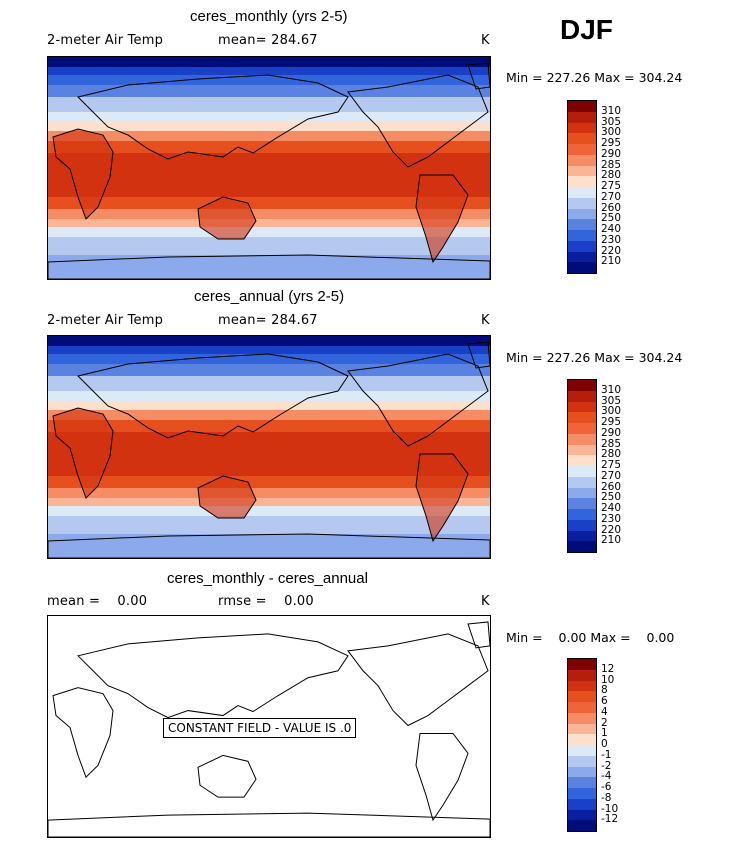 This screenshot has height=842, width=733. What do you see at coordinates (269, 16) in the screenshot?
I see `panel-1-title: ceres_monthly (yrs 2-5)` at bounding box center [269, 16].